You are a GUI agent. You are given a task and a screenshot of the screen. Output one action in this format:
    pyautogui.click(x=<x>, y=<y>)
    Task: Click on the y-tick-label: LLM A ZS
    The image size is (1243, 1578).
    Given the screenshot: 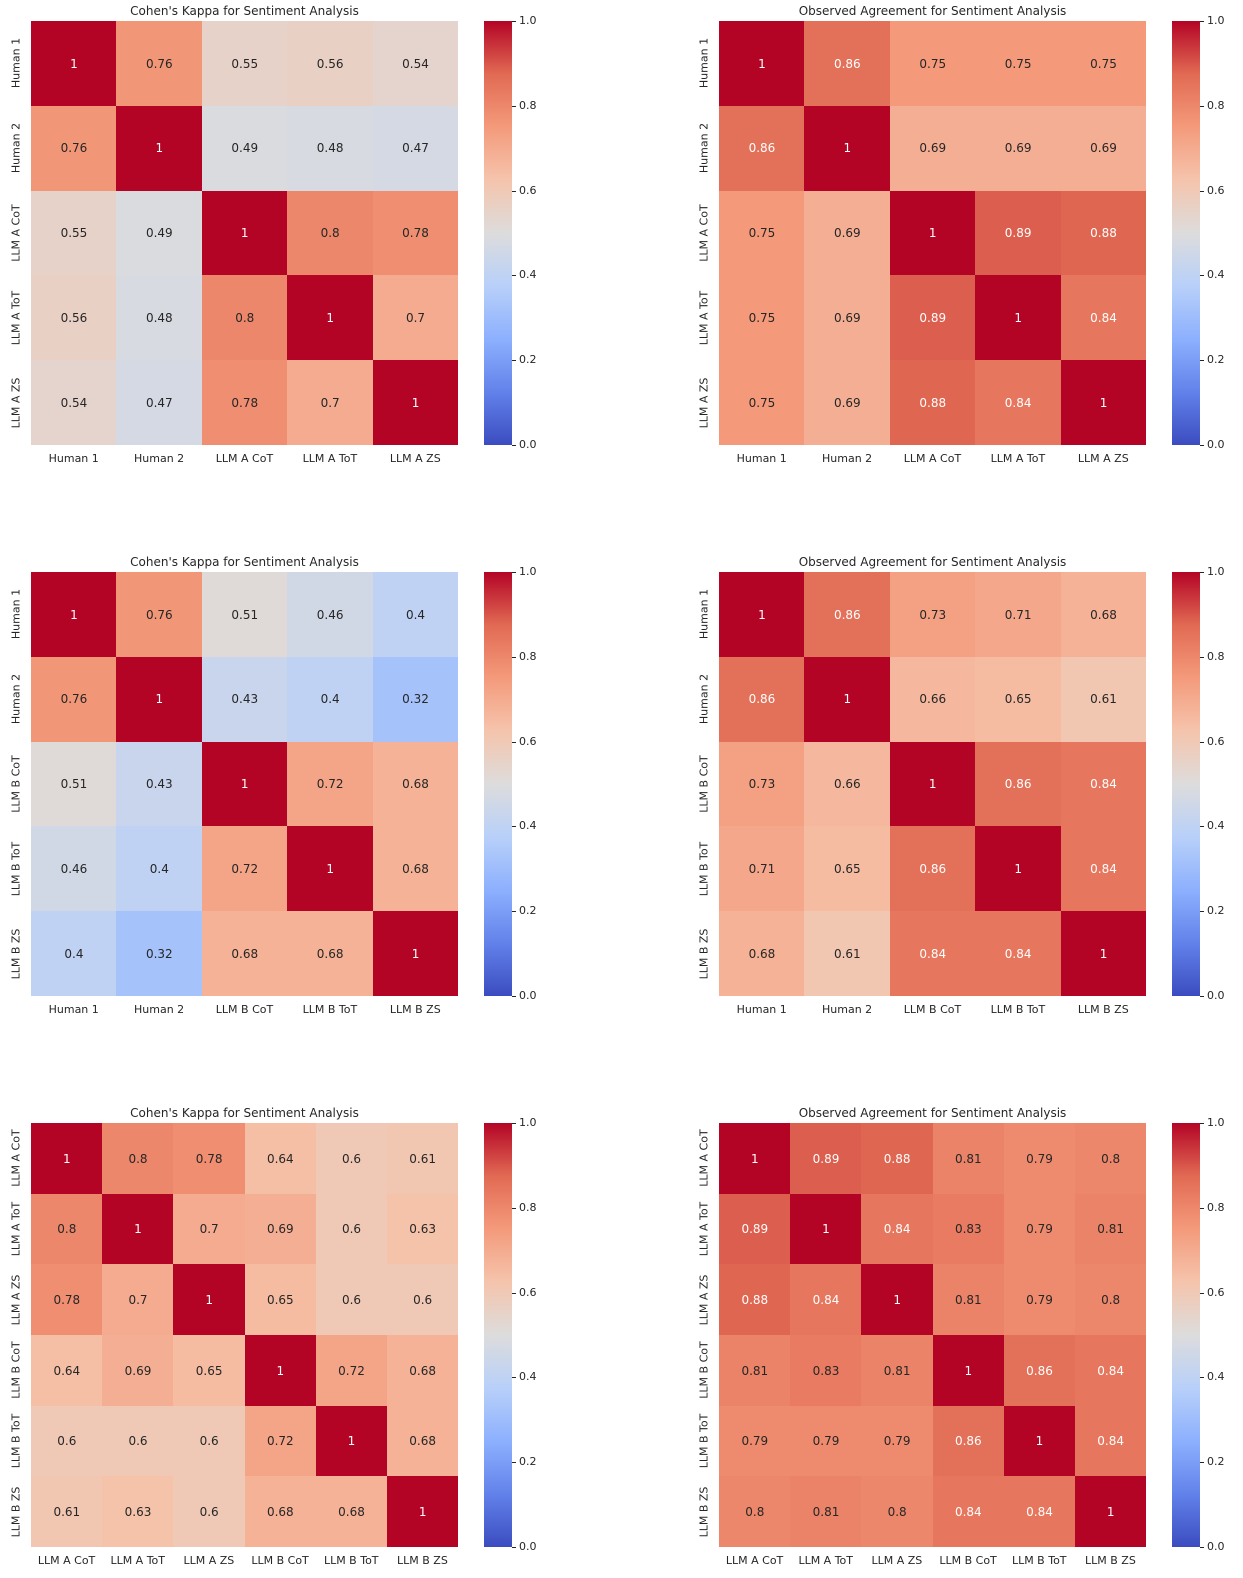 What is the action you would take?
    pyautogui.click(x=15, y=1300)
    